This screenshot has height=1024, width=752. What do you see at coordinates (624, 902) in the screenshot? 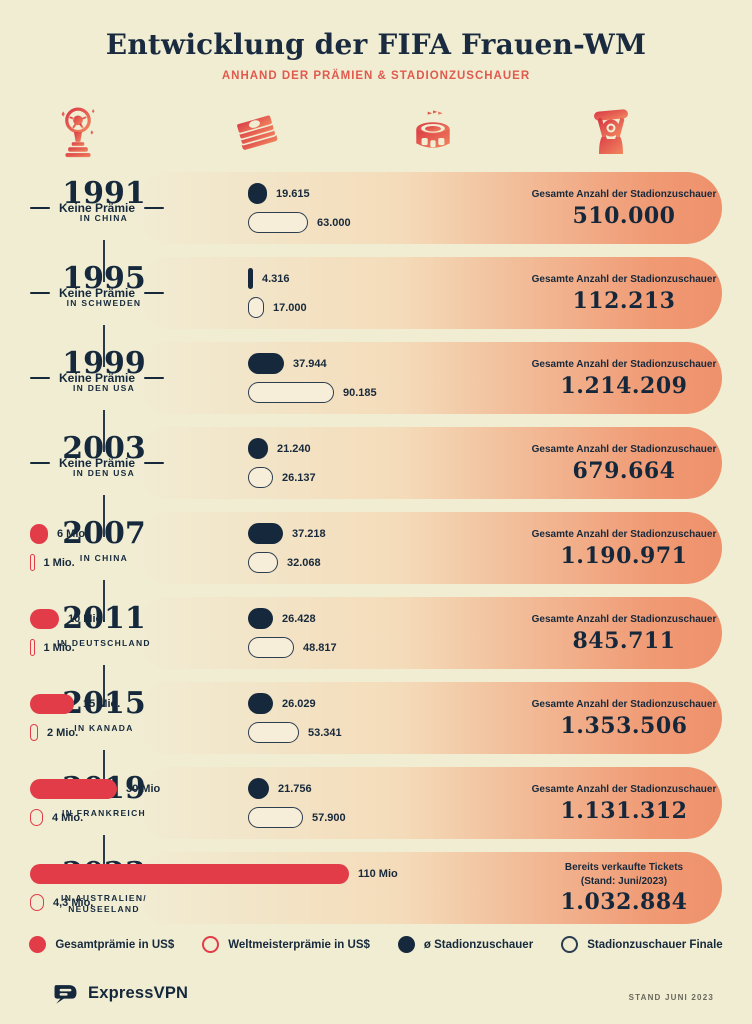
I see `total-attendance-value: 1.032.884` at bounding box center [624, 902].